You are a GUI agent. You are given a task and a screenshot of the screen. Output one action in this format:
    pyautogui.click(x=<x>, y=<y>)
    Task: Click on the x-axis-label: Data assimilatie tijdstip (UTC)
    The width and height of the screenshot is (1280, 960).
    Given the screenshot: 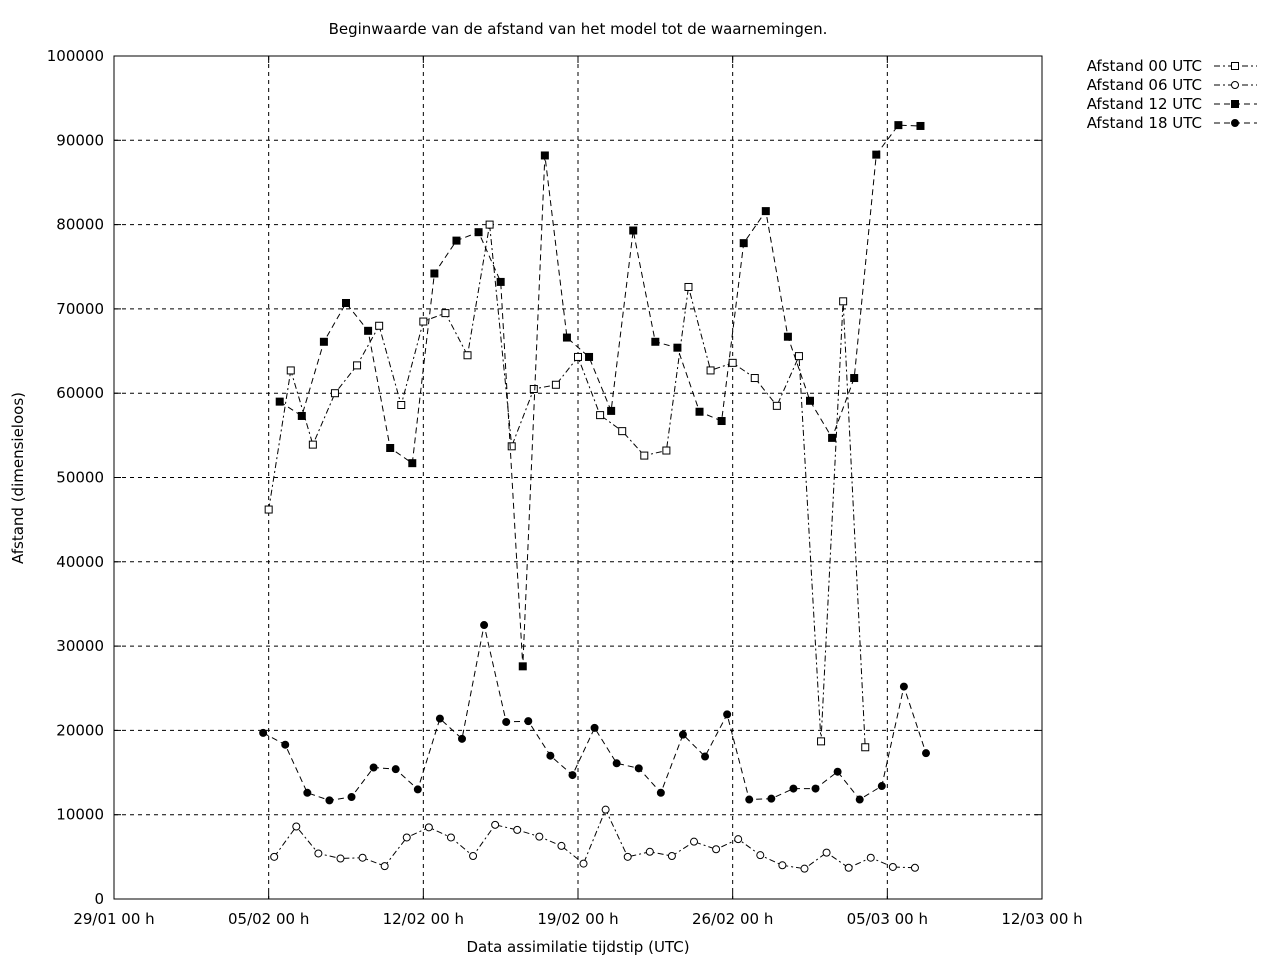 What is the action you would take?
    pyautogui.click(x=577, y=947)
    